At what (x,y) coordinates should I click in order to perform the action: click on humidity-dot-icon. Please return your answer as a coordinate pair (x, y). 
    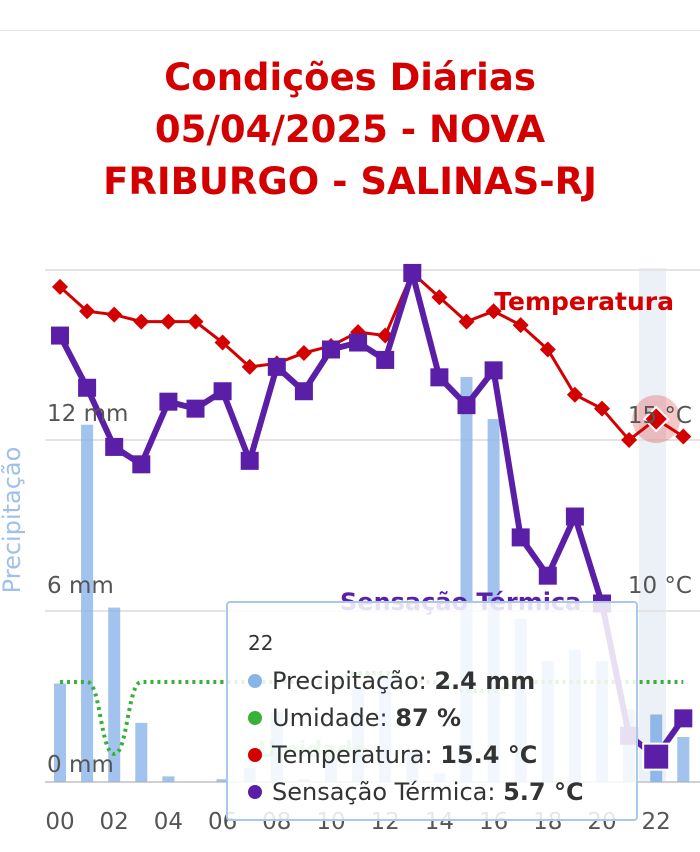
    Looking at the image, I should click on (255, 718).